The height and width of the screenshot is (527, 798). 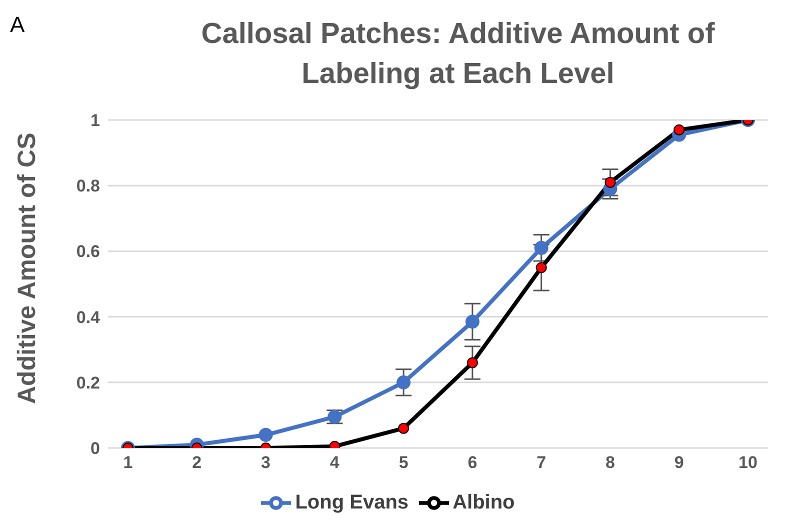 What do you see at coordinates (26, 268) in the screenshot?
I see `y-axis-title: Additive Amount of CS` at bounding box center [26, 268].